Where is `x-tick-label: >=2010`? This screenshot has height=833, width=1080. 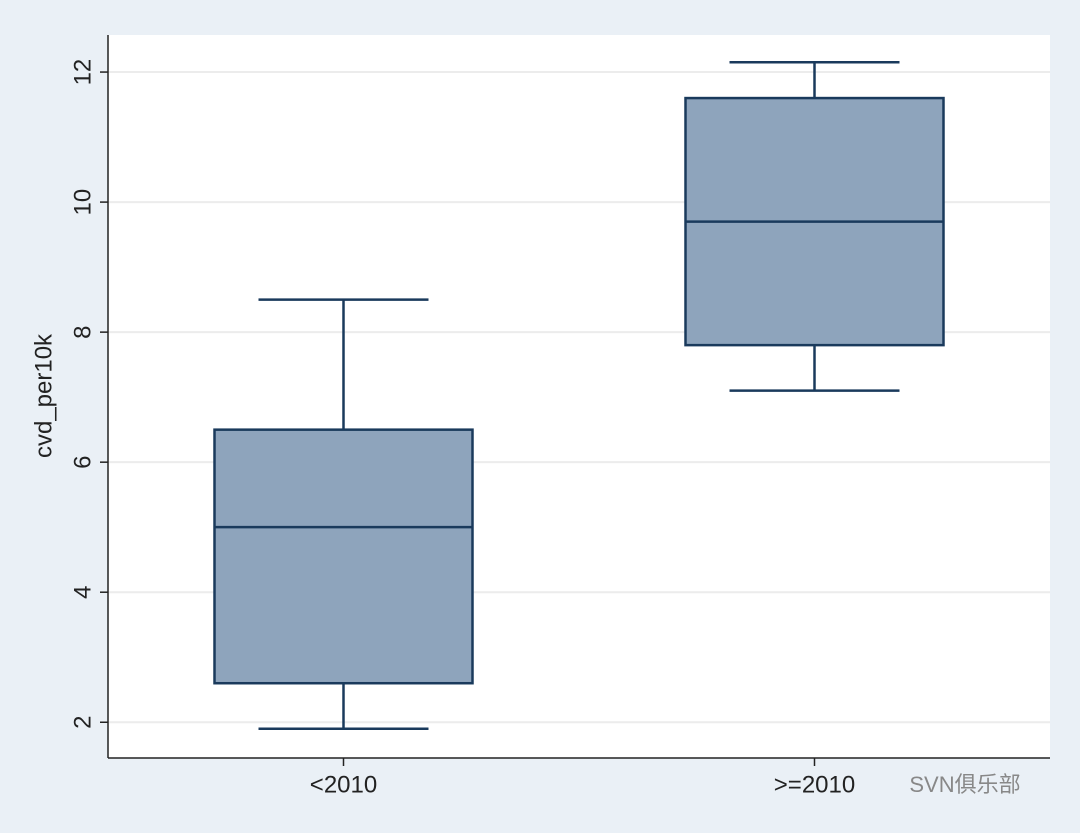
x-tick-label: >=2010 is located at coordinates (814, 784).